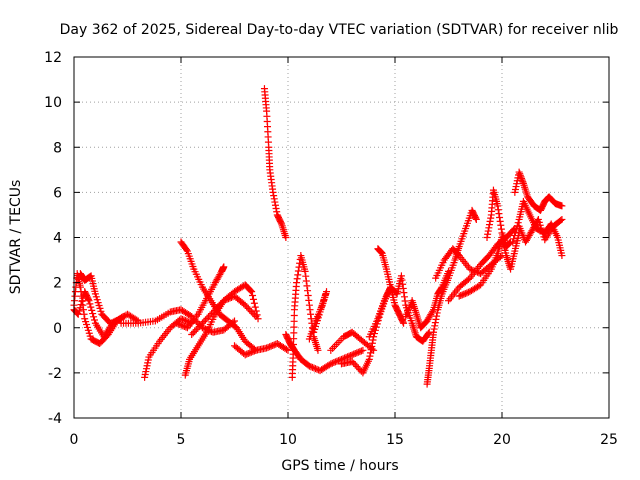 The width and height of the screenshot is (640, 480). What do you see at coordinates (181, 440) in the screenshot?
I see `x-tick-label: 5` at bounding box center [181, 440].